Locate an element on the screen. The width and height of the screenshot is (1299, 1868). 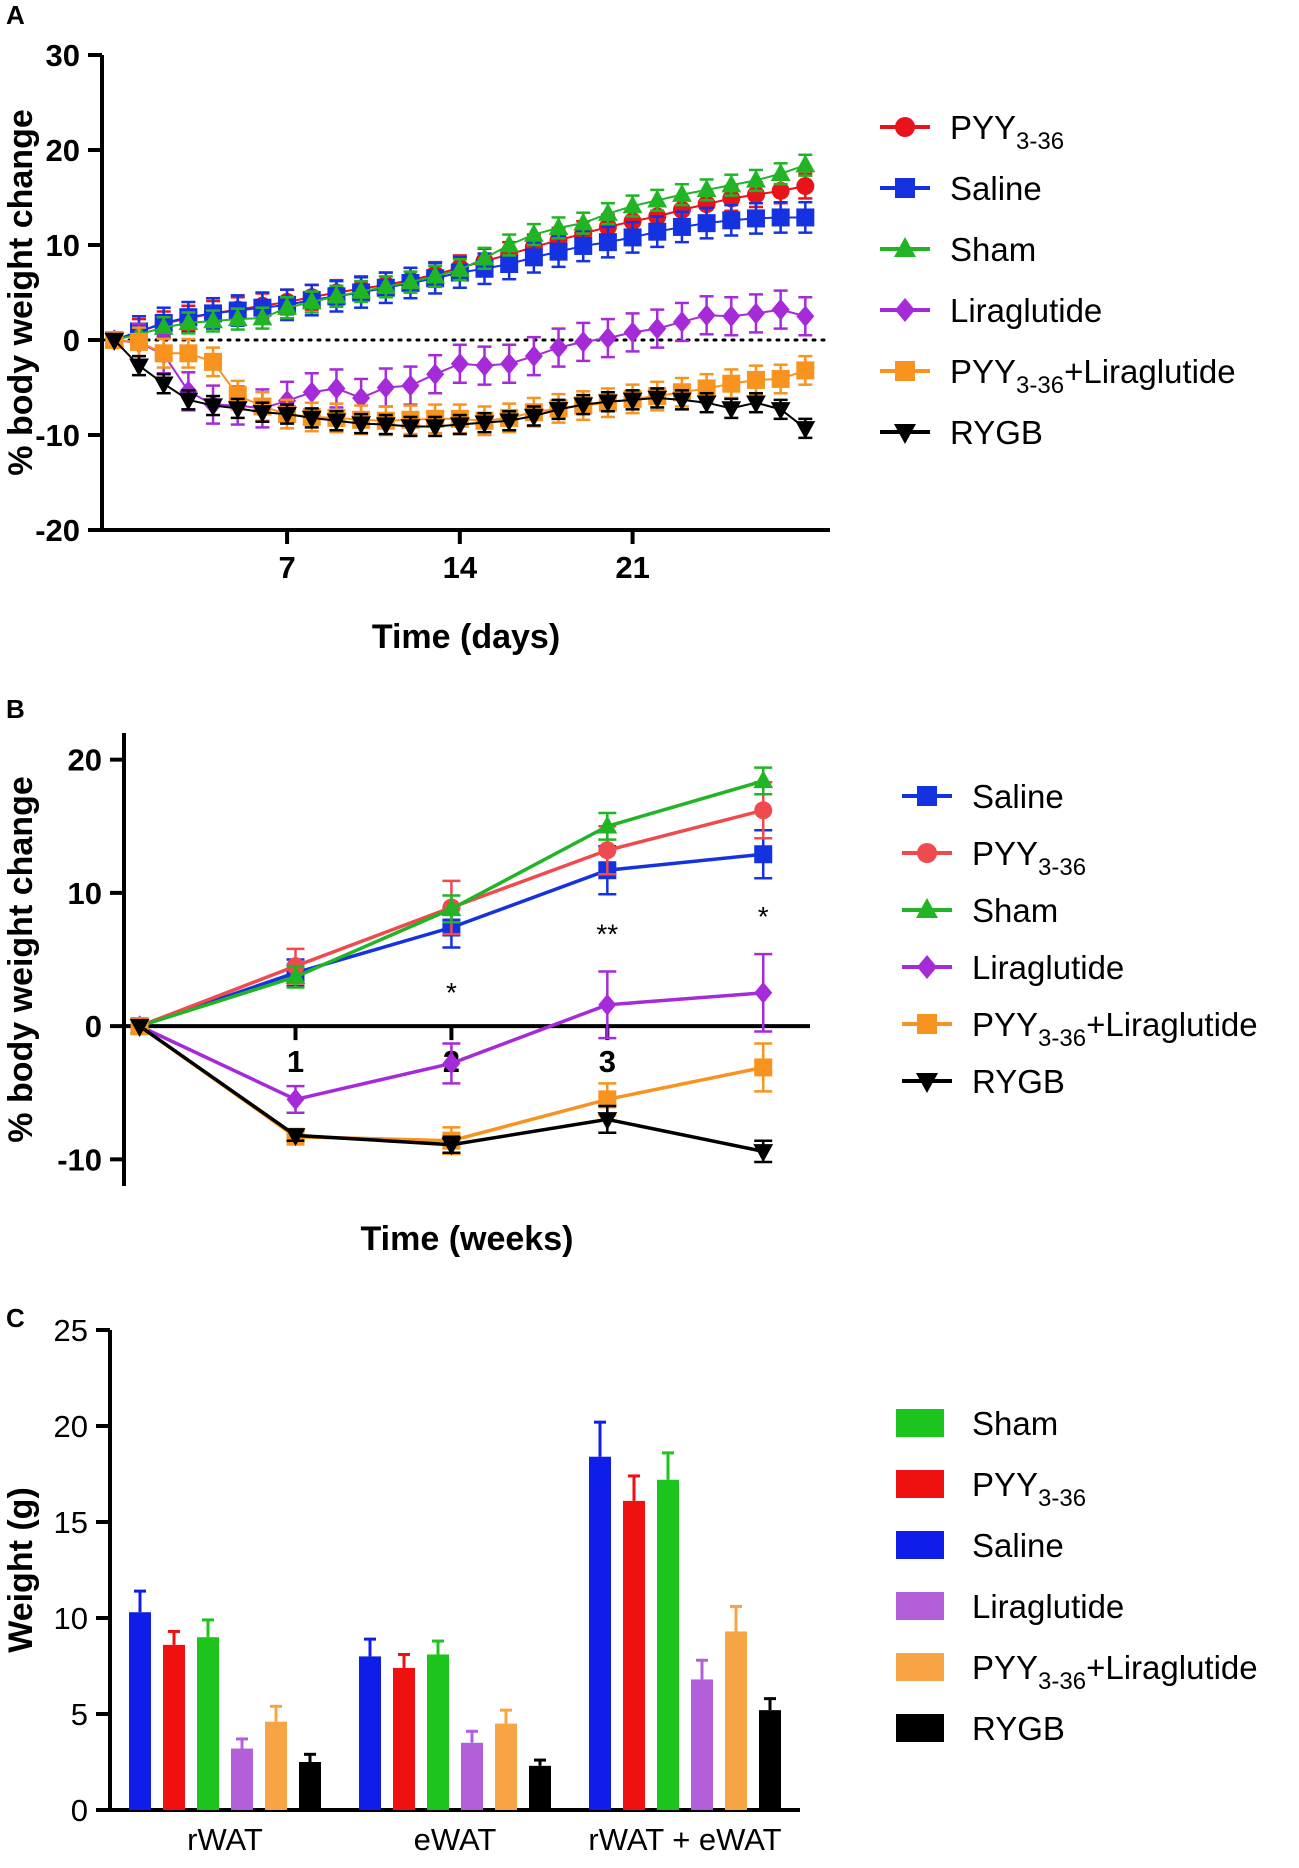
panel-a-series-rygb is located at coordinates (460, 386).